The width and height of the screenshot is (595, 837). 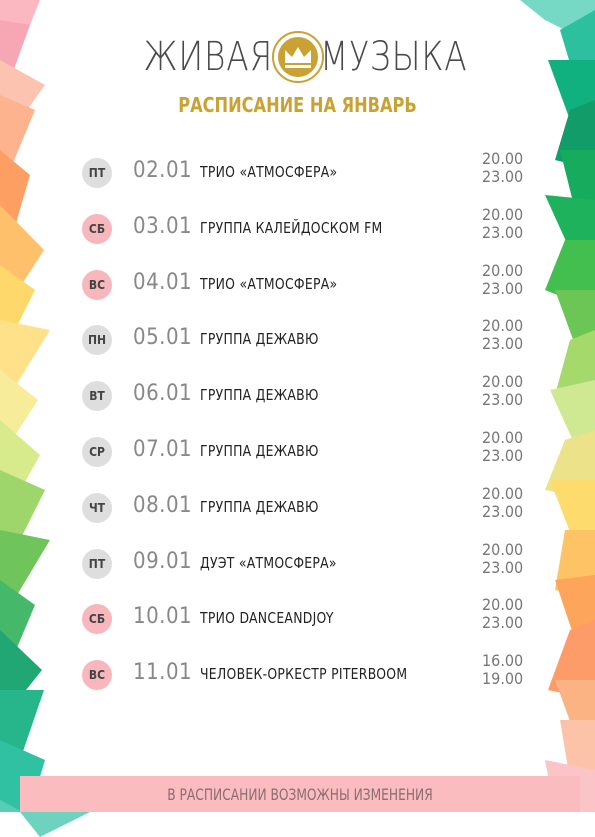 What do you see at coordinates (297, 105) in the screenshot?
I see `page-subtitle: РАСПИСАНИЕ НА ЯНВАРЬ` at bounding box center [297, 105].